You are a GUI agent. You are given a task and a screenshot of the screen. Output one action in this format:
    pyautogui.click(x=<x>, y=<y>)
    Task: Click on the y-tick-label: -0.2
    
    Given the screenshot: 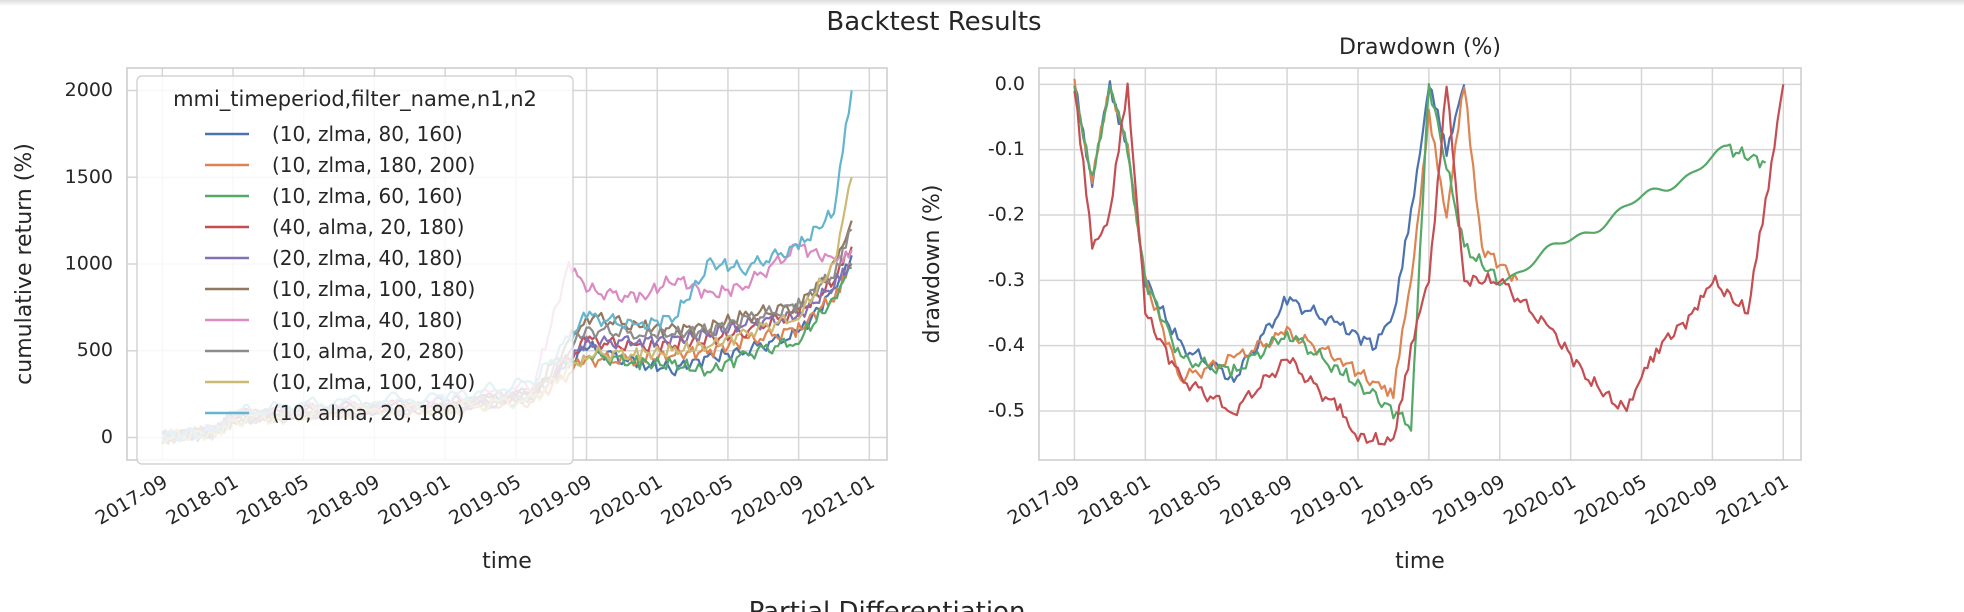 What is the action you would take?
    pyautogui.click(x=1006, y=215)
    